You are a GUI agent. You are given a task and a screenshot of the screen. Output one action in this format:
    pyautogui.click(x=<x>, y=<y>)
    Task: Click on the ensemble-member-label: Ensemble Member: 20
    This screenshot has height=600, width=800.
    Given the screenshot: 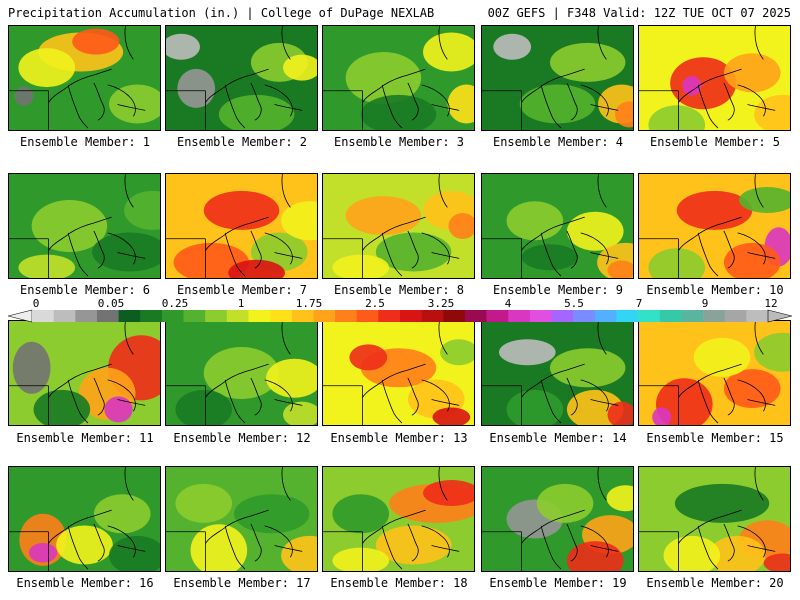 What is the action you would take?
    pyautogui.click(x=715, y=583)
    